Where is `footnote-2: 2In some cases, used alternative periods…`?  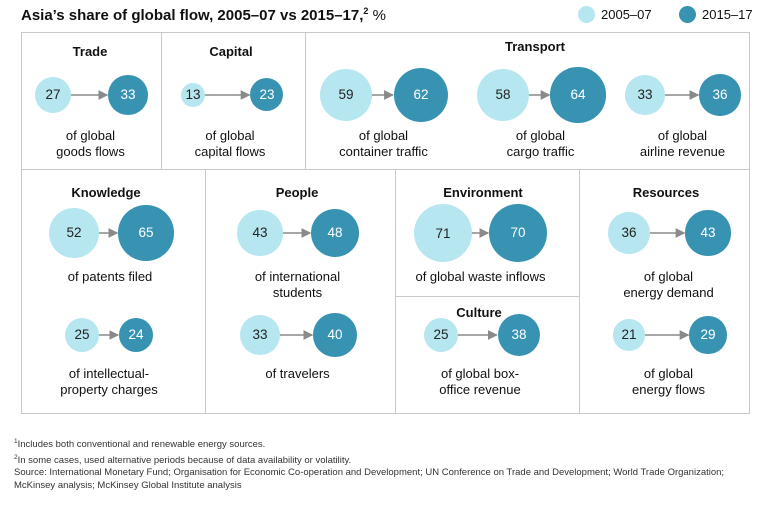 footnote-2: 2In some cases, used alternative periods… is located at coordinates (183, 459).